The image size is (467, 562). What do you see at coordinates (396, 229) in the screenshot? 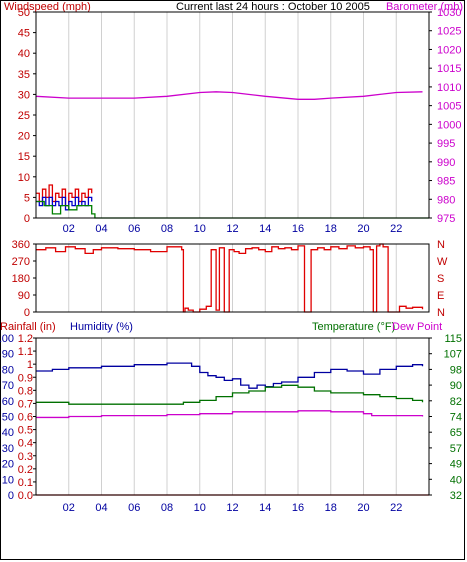
I see `panel1-x-tick-label: 22` at bounding box center [396, 229].